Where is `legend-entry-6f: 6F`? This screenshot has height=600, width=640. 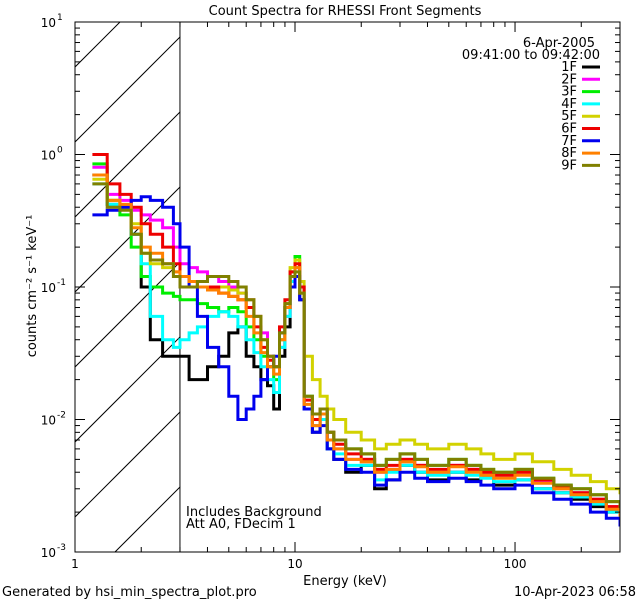 legend-entry-6f: 6F is located at coordinates (580, 129).